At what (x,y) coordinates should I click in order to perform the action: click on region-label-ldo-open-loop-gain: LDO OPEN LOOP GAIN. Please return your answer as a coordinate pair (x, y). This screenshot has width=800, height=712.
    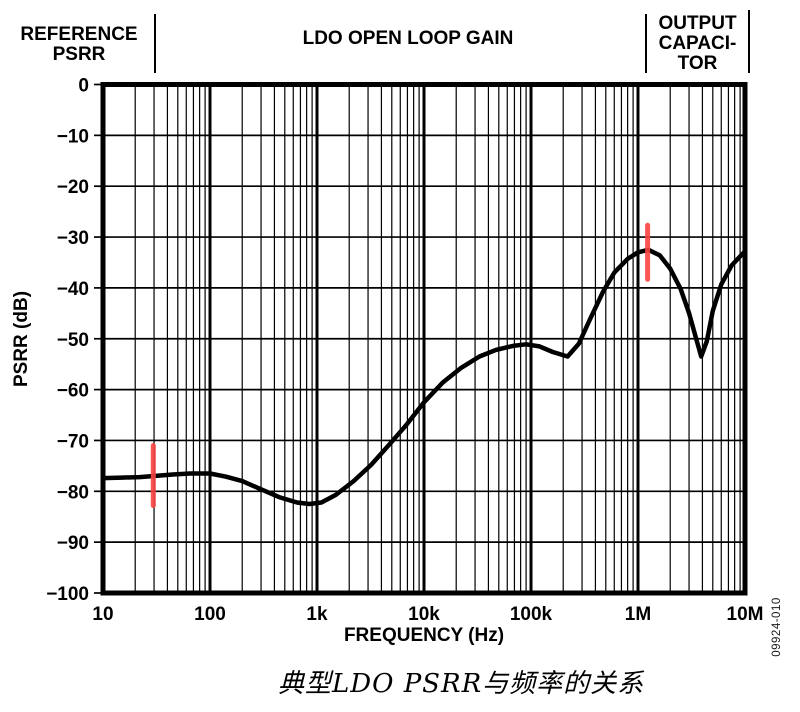
    Looking at the image, I should click on (408, 38).